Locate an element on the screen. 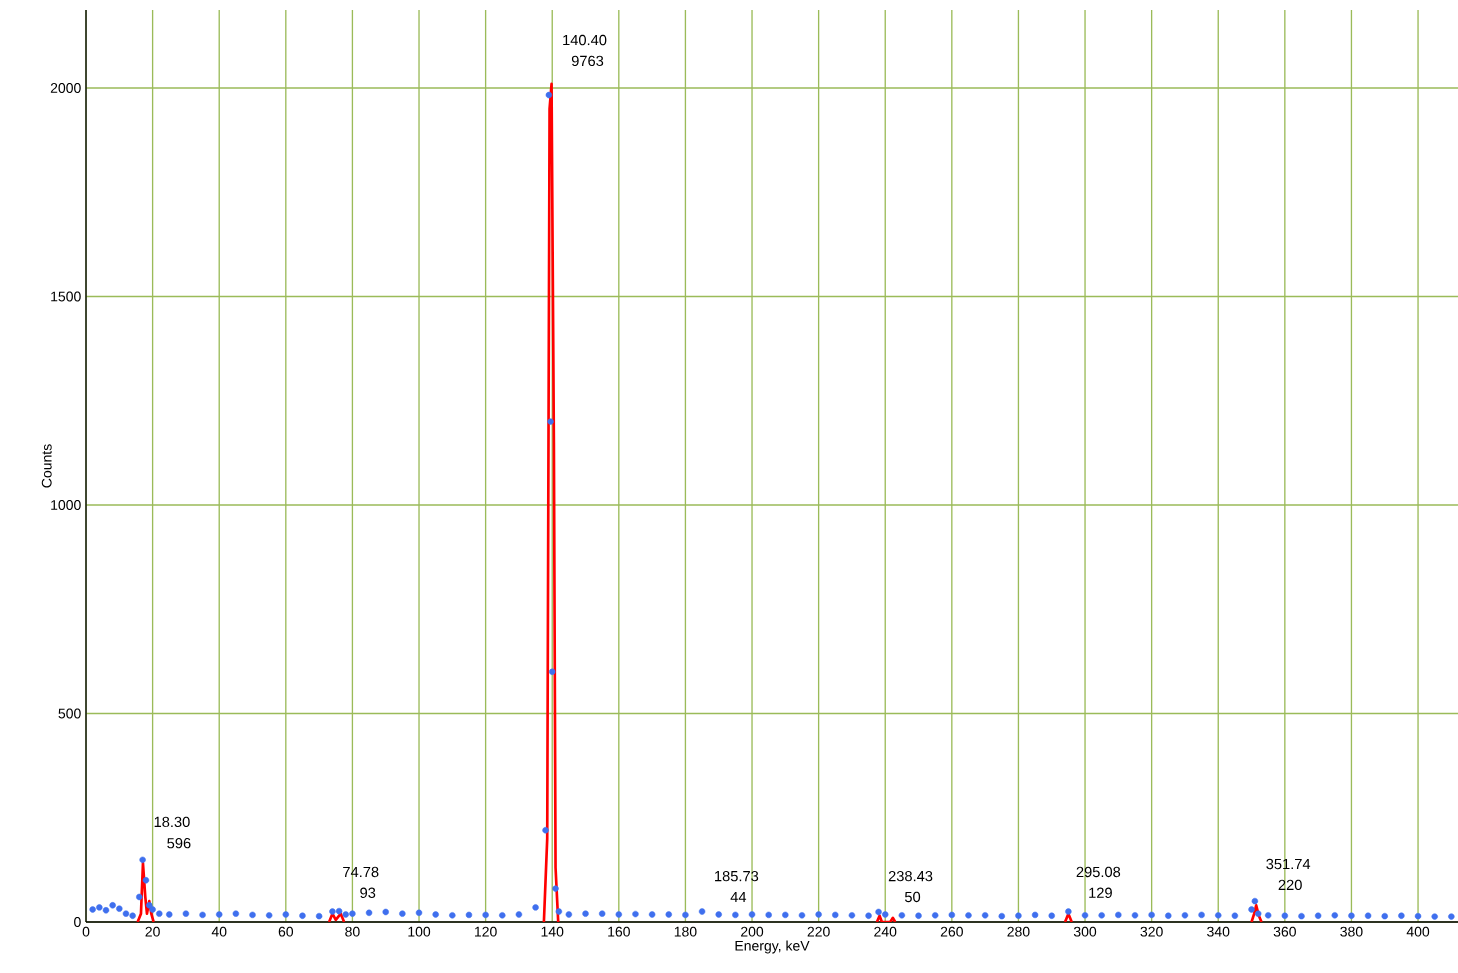 The width and height of the screenshot is (1458, 973). annotation: 44 is located at coordinates (738, 897).